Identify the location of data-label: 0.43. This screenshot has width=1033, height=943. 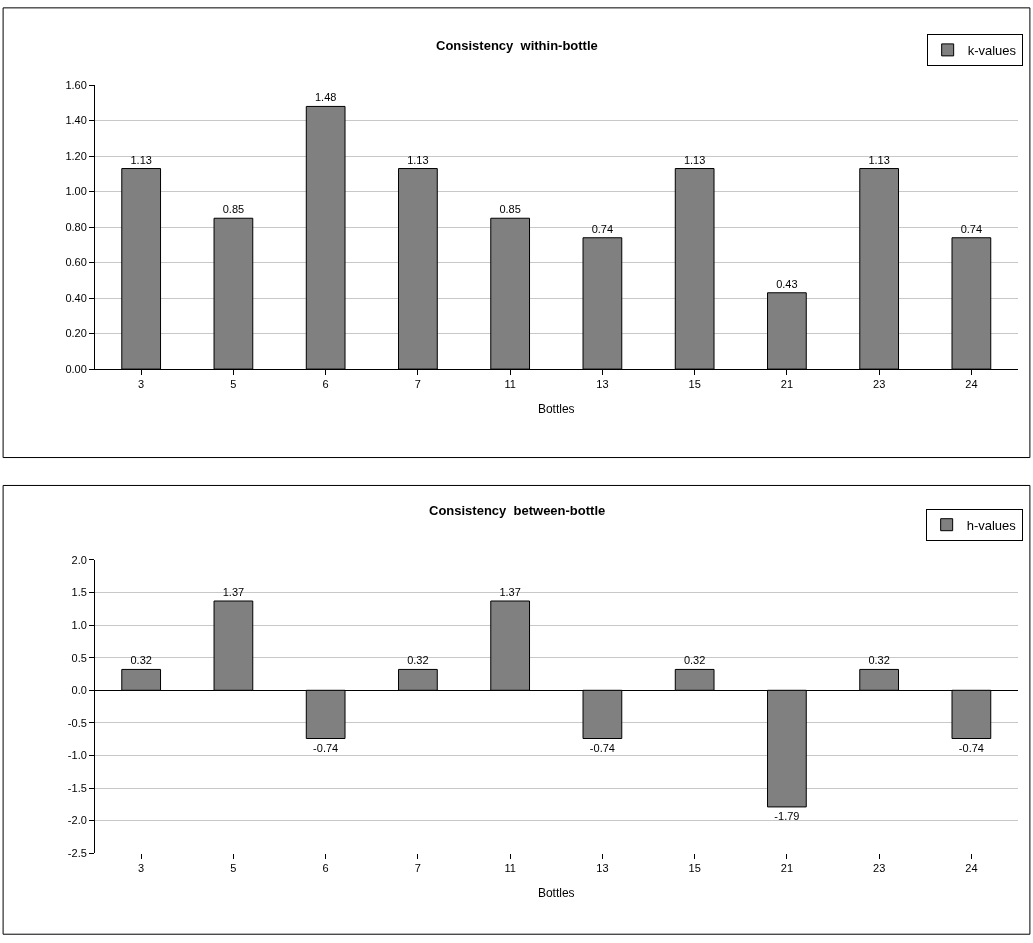
(787, 283).